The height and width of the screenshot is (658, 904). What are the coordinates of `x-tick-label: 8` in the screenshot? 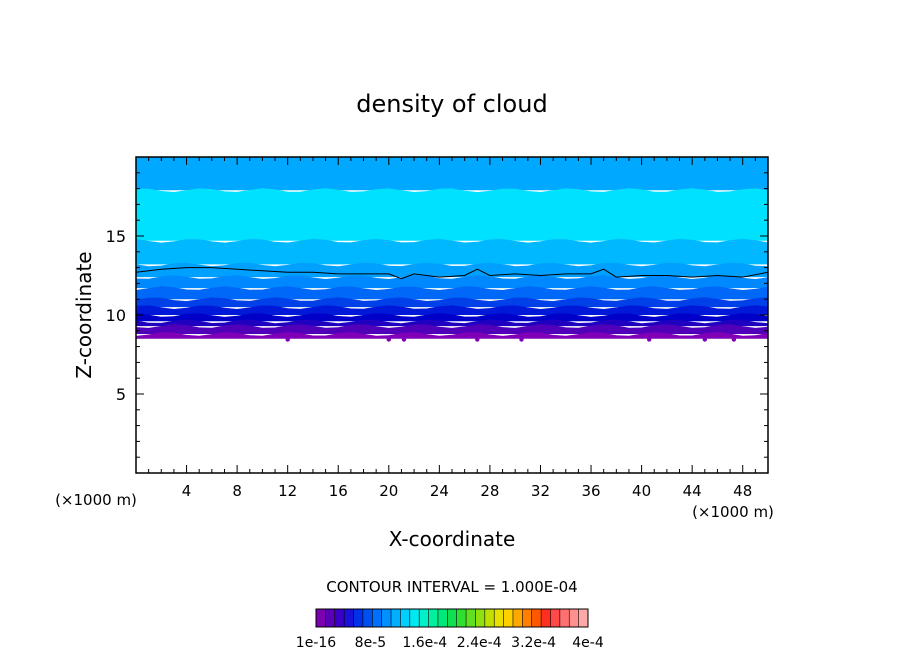 It's located at (237, 491).